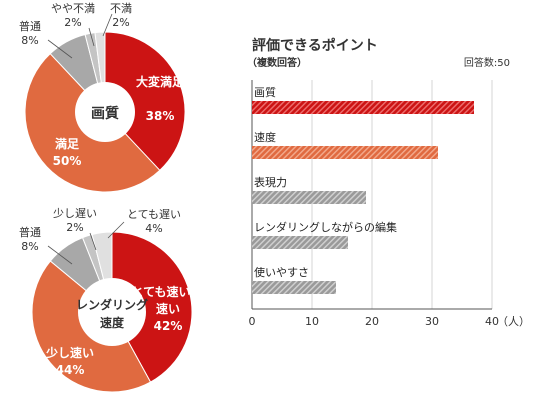 This screenshot has width=540, height=400. I want to click on category-label: 画質, so click(265, 92).